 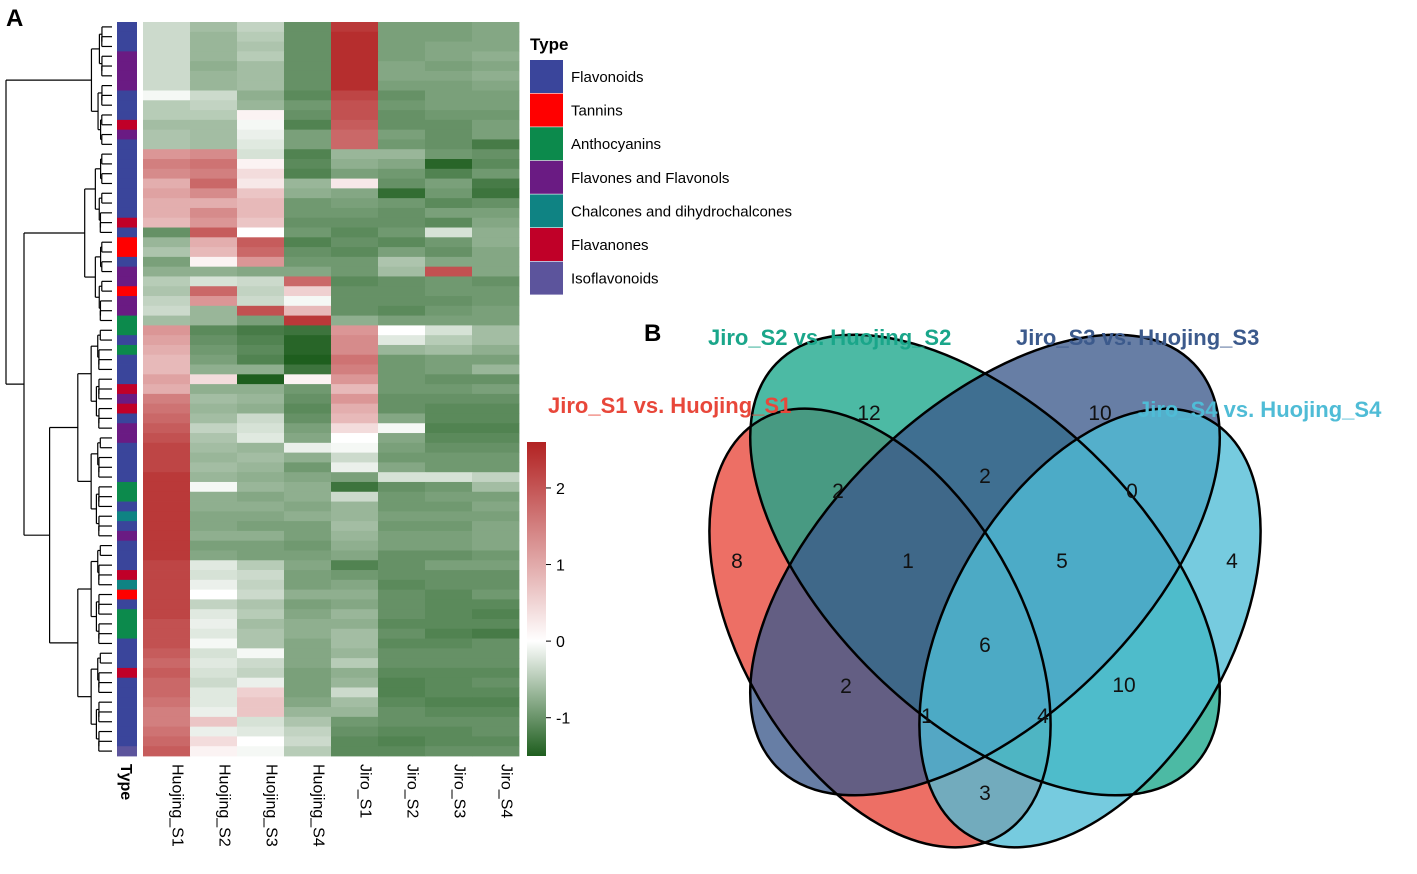 I want to click on legend-label: Tannins, so click(x=597, y=111).